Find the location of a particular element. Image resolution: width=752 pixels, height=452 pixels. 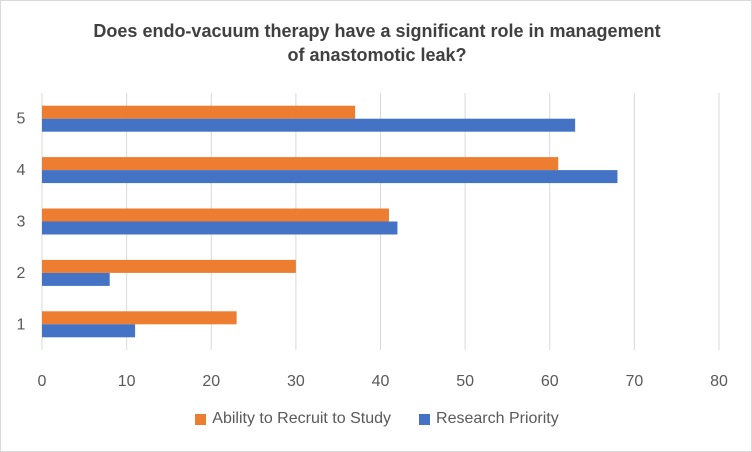

x-tick-label-20: 20 is located at coordinates (211, 381).